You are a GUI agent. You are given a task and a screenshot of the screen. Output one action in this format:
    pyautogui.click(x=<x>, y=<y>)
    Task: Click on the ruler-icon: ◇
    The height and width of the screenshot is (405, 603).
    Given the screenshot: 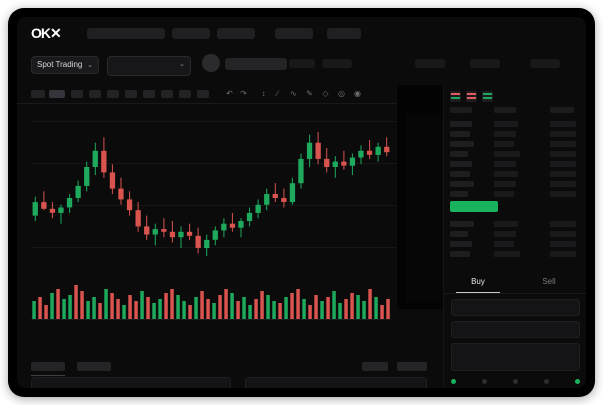 What is the action you would take?
    pyautogui.click(x=325, y=93)
    